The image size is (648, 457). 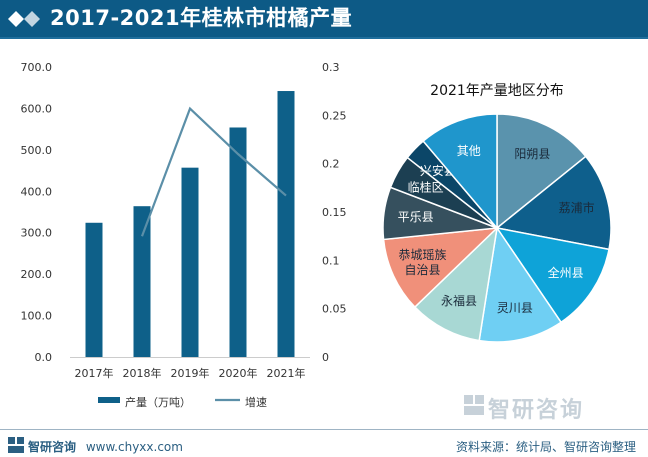 What do you see at coordinates (37, 67) in the screenshot?
I see `y-left-tick-label: 700.0` at bounding box center [37, 67].